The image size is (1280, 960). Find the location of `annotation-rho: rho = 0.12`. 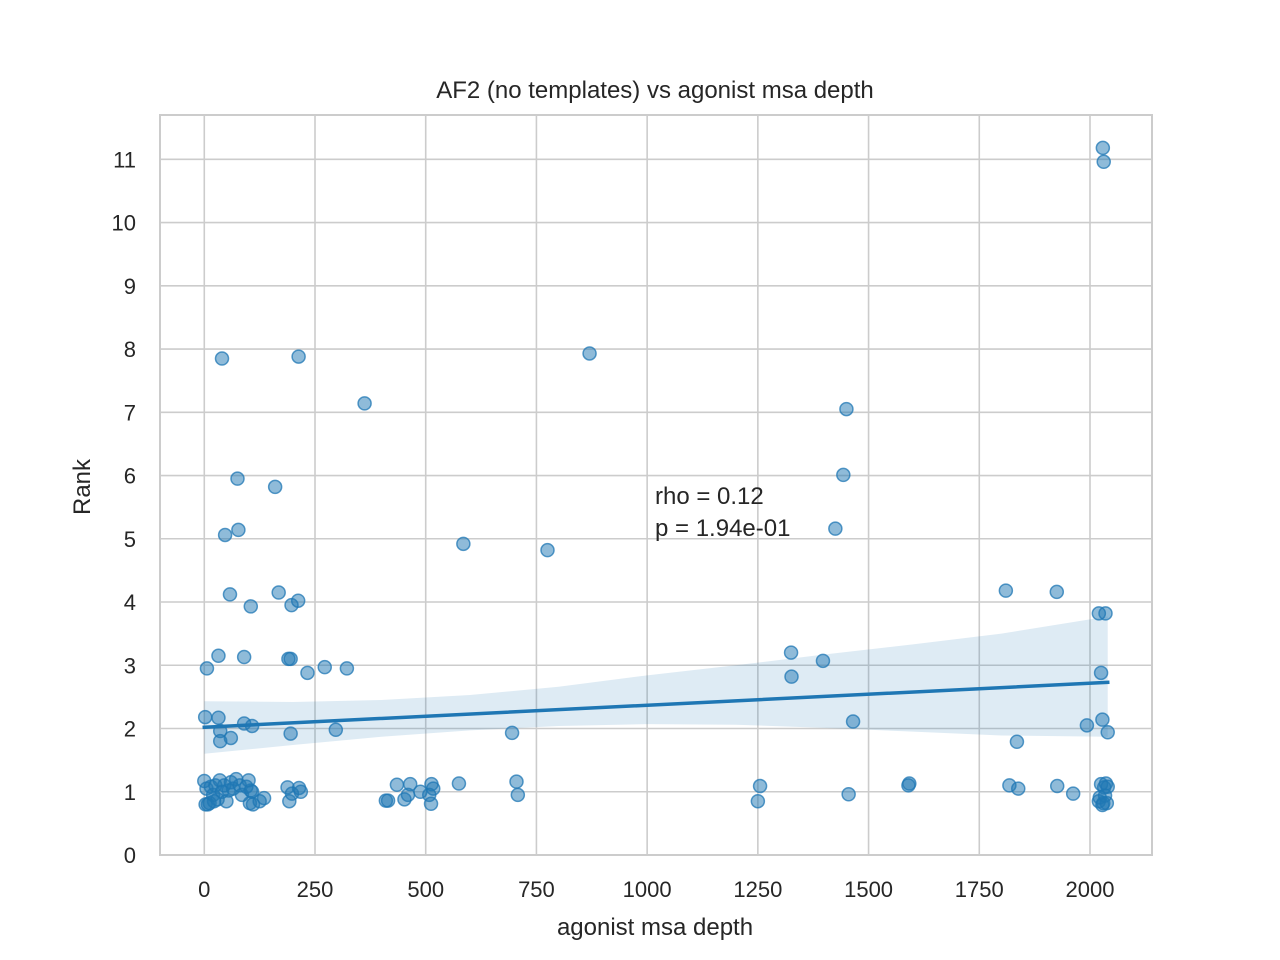

annotation-rho: rho = 0.12 is located at coordinates (709, 496).